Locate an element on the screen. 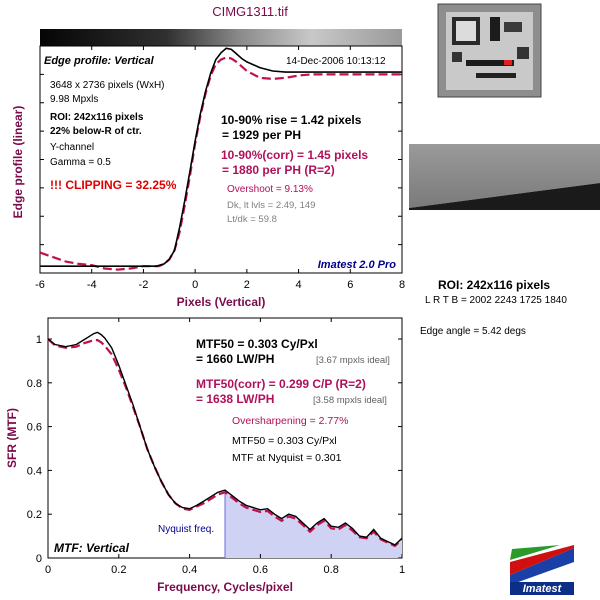  imatest-version: Imatest 2.0 Pro is located at coordinates (357, 265).